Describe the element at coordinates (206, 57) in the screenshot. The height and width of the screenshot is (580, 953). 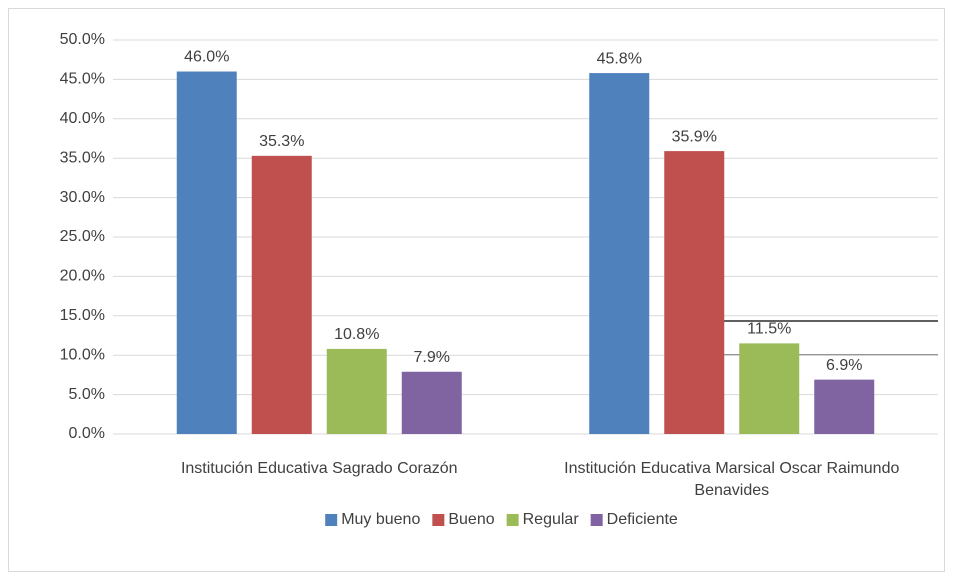
I see `data-label: 46.0%` at that location.